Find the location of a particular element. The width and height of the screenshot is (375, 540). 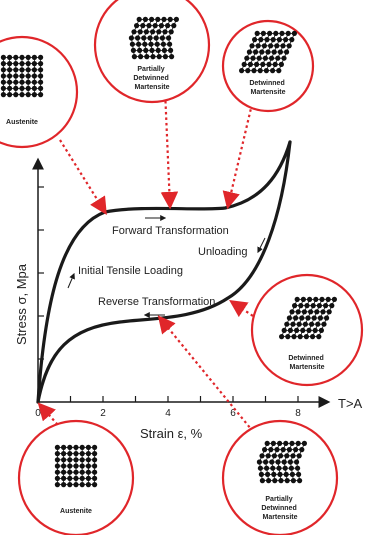

detwinned-lattice is located at coordinates (268, 52).